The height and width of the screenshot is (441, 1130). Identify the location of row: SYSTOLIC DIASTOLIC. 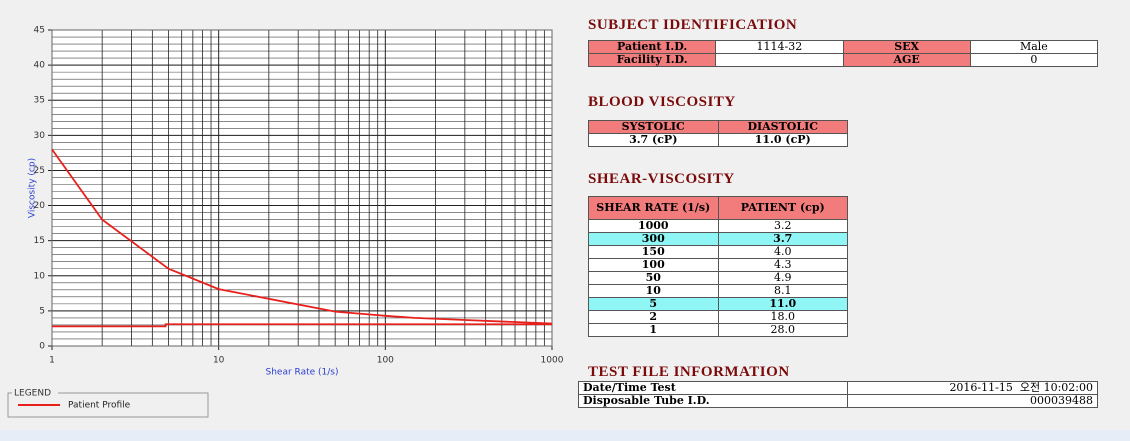
(718, 127).